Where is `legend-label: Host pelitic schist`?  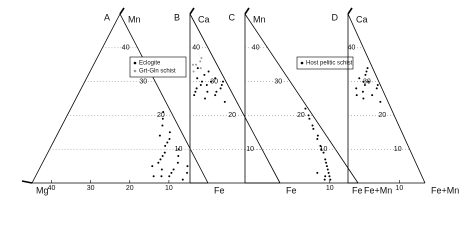
legend-label: Host pelitic schist is located at coordinates (329, 64).